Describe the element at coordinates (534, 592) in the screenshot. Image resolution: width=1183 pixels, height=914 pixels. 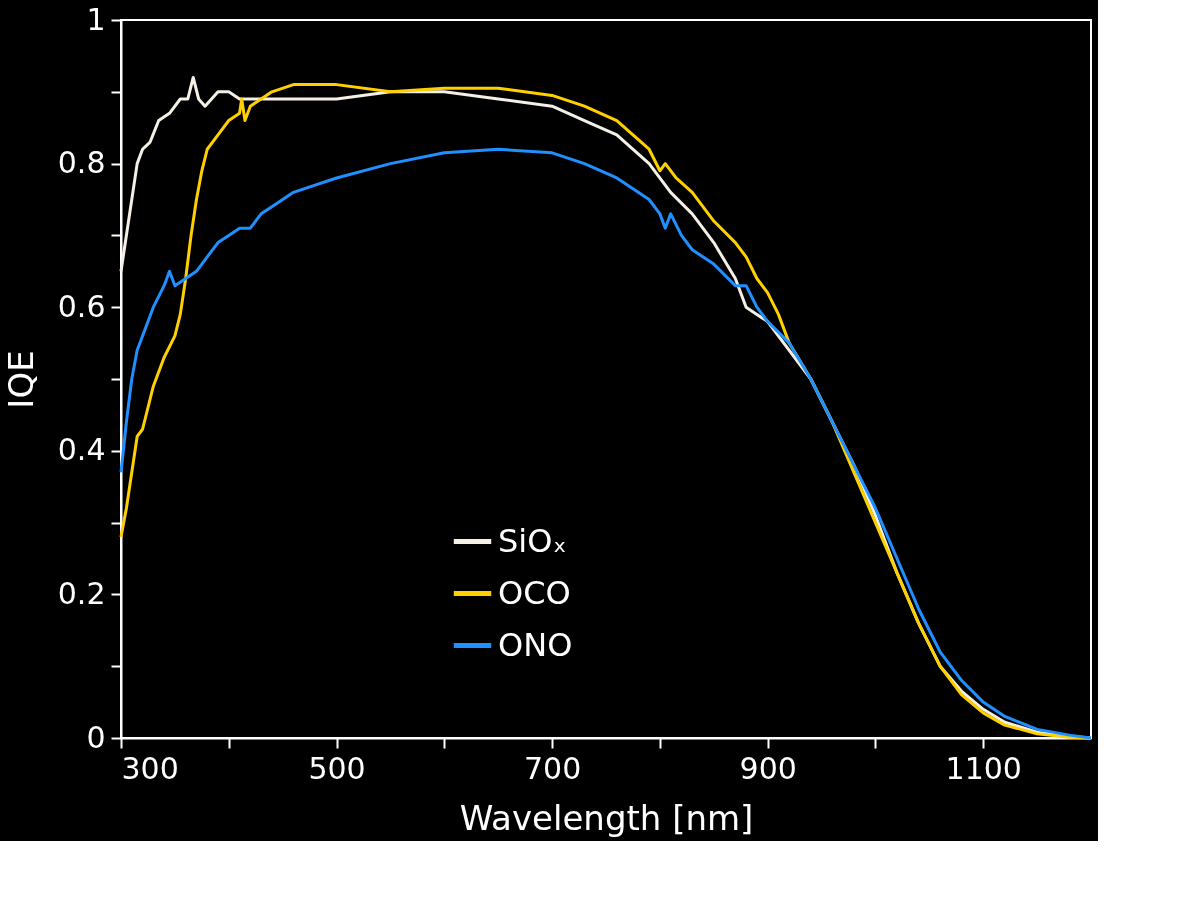
I see `legend-label: OCO` at that location.